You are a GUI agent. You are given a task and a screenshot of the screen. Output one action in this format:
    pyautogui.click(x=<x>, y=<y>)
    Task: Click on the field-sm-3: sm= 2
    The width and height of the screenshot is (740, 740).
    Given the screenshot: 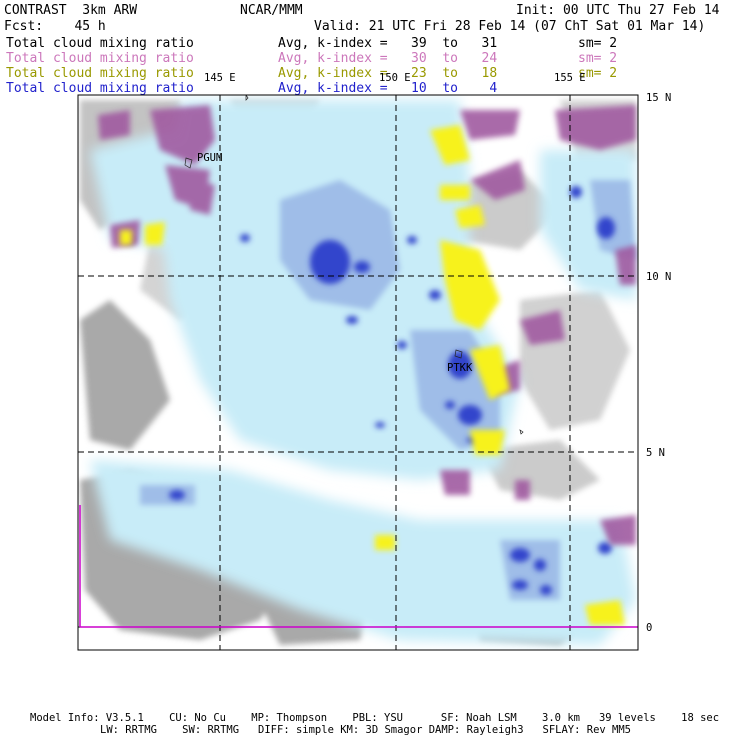 What is the action you would take?
    pyautogui.click(x=598, y=73)
    